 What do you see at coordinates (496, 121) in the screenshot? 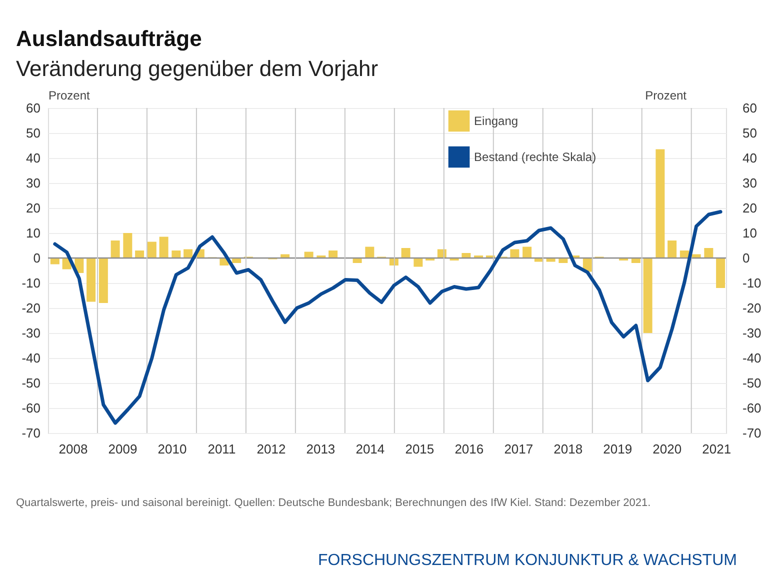
I see `legend-label: Eingang` at bounding box center [496, 121].